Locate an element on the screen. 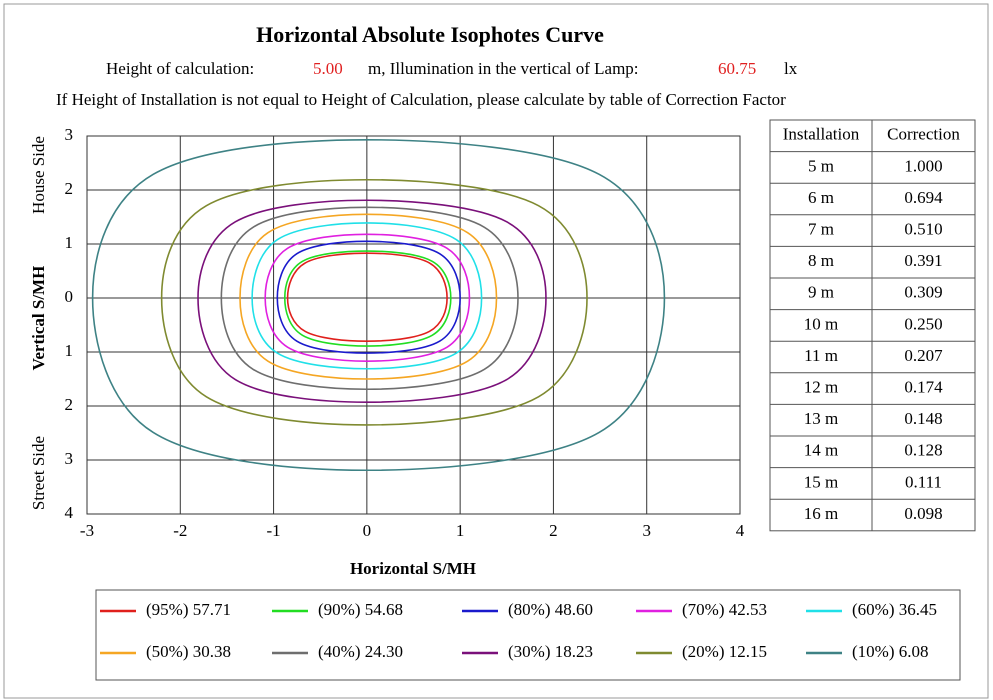 This screenshot has height=700, width=993. chart-title: Horizontal Absolute Isophotes Curve is located at coordinates (430, 34).